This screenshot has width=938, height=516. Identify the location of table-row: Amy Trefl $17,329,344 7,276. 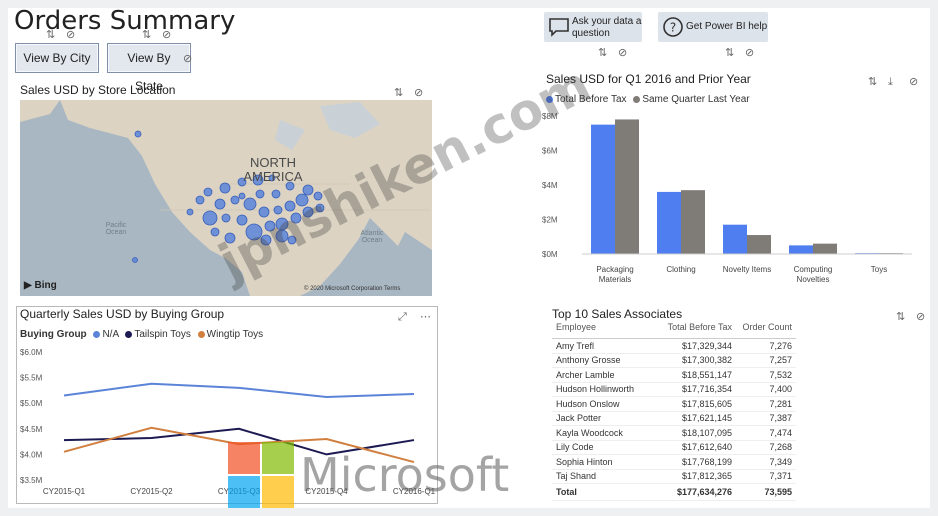
(674, 346).